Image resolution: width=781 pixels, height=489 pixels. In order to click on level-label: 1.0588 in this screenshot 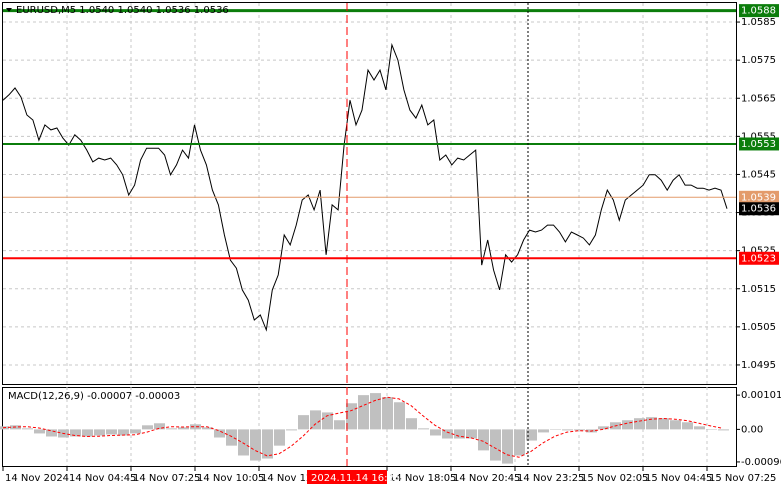, I will do `click(758, 11)`.